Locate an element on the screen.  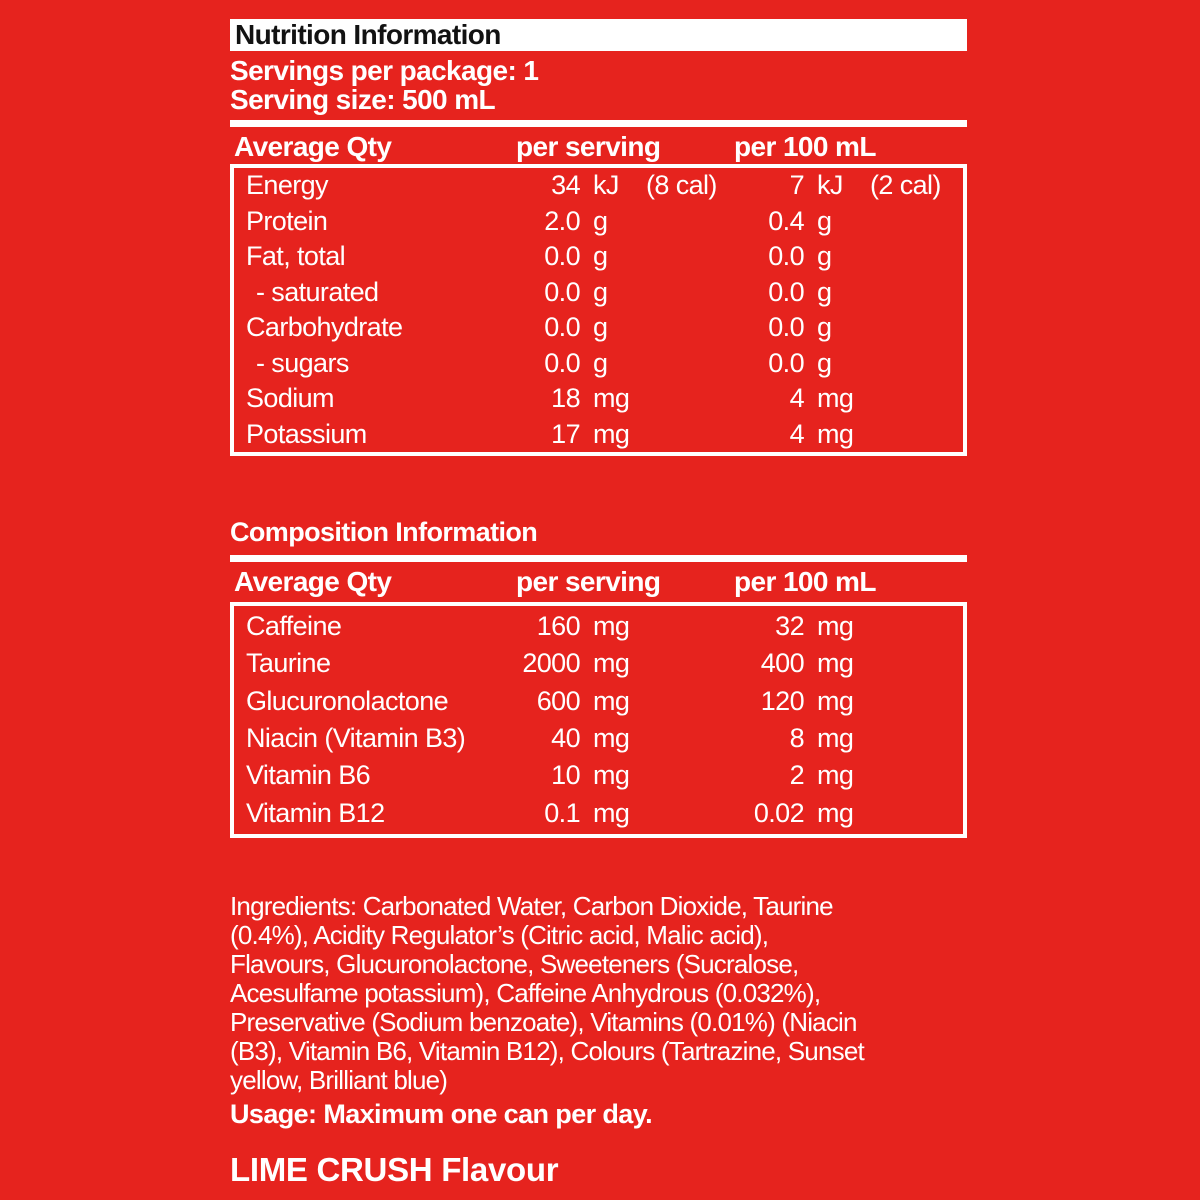
serving-value: 2.0 is located at coordinates (562, 220).